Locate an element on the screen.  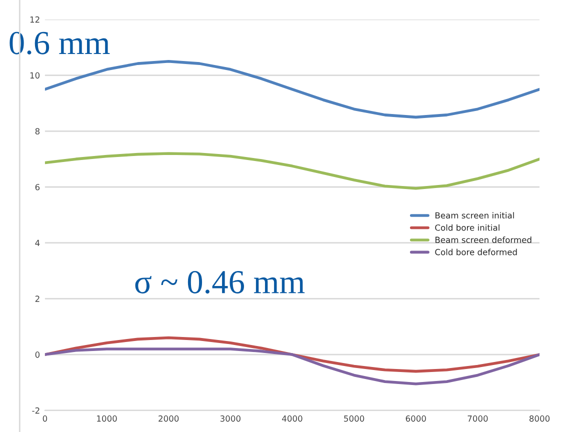
y-tick-label: 0 is located at coordinates (37, 355).